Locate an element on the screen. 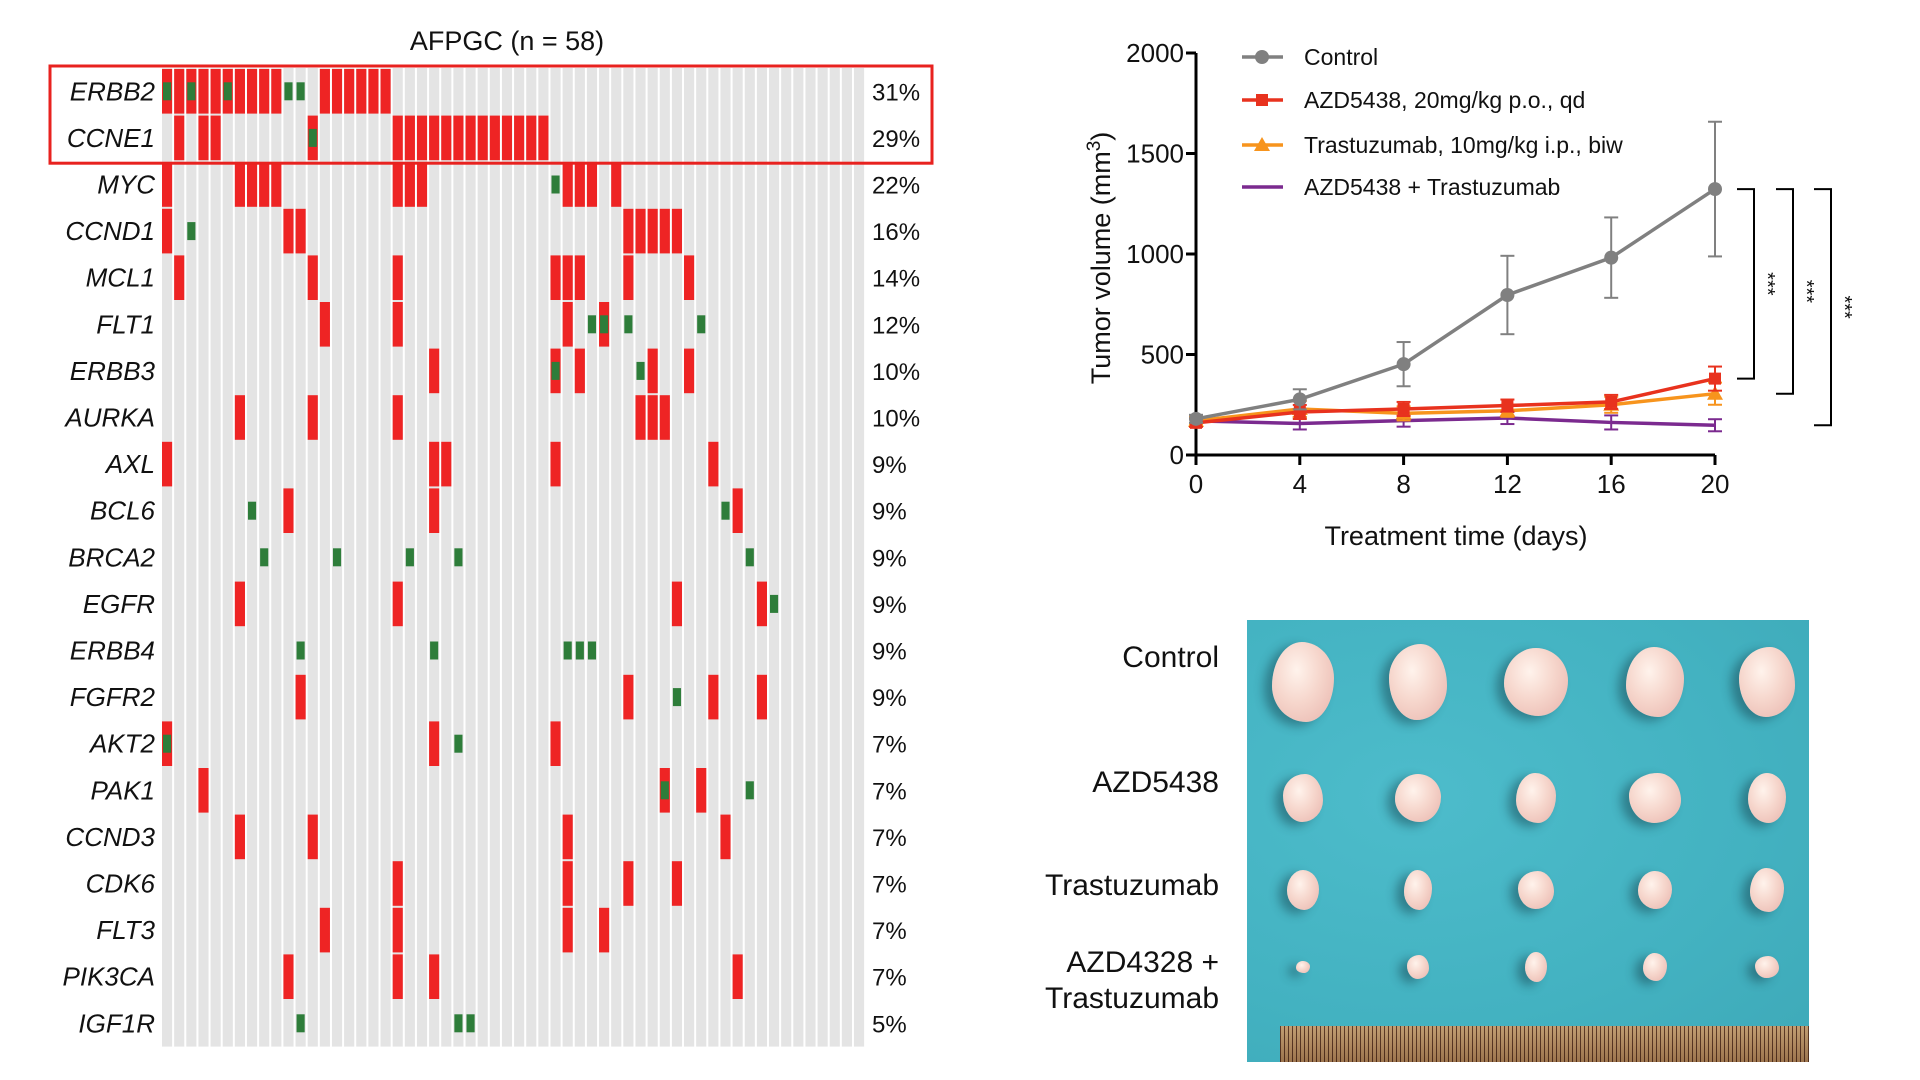  gene-label: AXL is located at coordinates (129, 464).